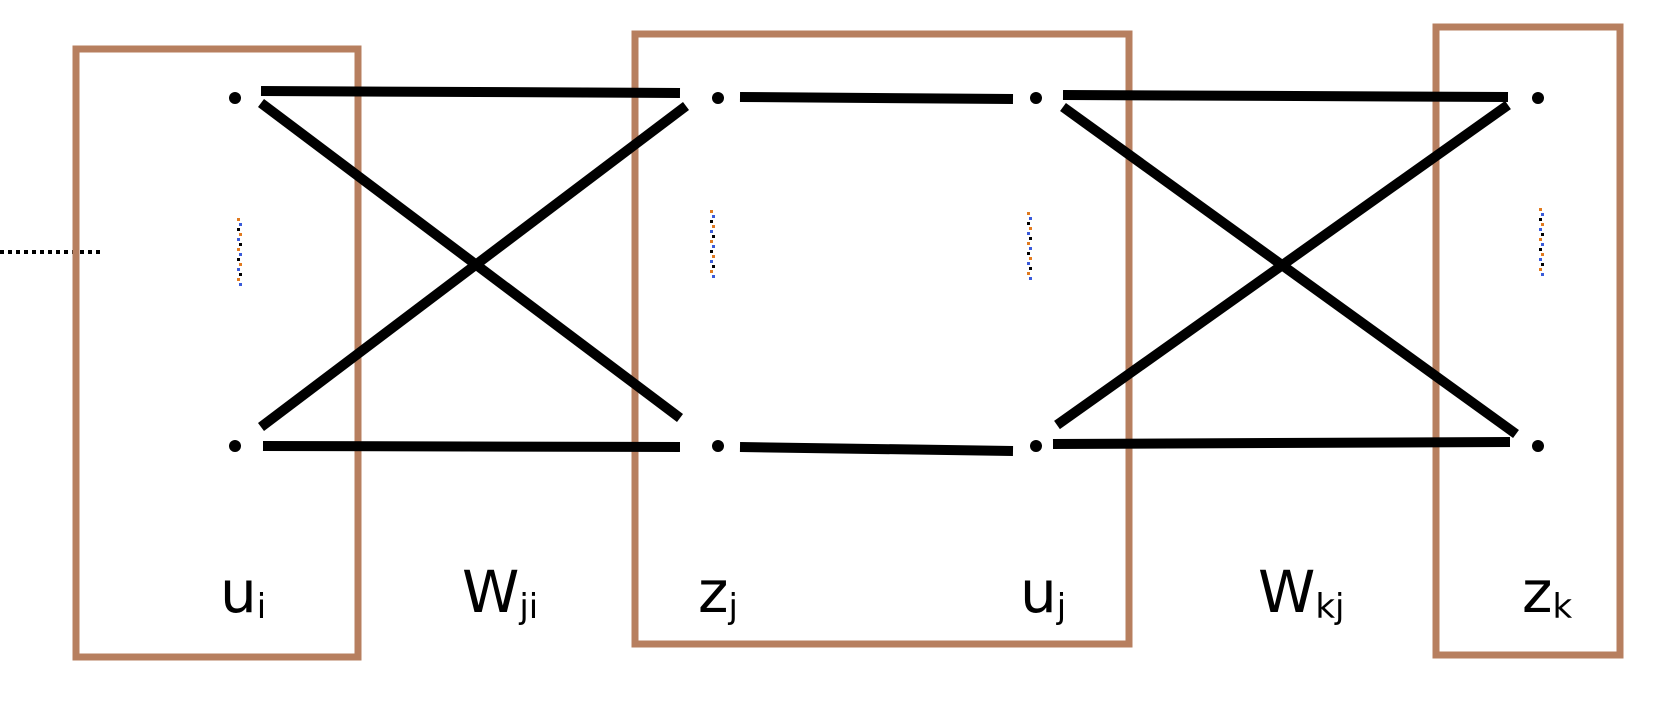 The height and width of the screenshot is (706, 1662). What do you see at coordinates (1285, 96) in the screenshot?
I see `edge-uj-top-to-zk-top` at bounding box center [1285, 96].